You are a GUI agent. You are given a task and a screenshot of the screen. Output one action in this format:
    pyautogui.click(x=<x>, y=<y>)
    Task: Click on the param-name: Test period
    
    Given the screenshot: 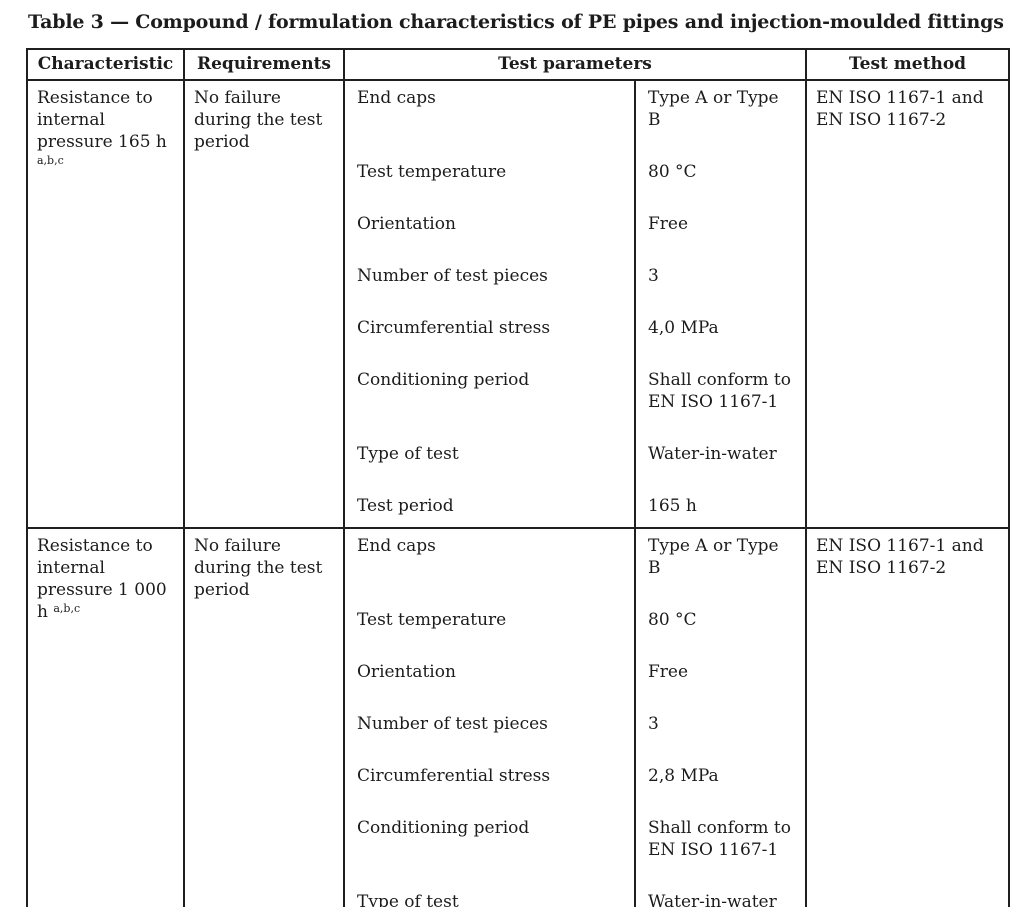 What is the action you would take?
    pyautogui.click(x=490, y=508)
    